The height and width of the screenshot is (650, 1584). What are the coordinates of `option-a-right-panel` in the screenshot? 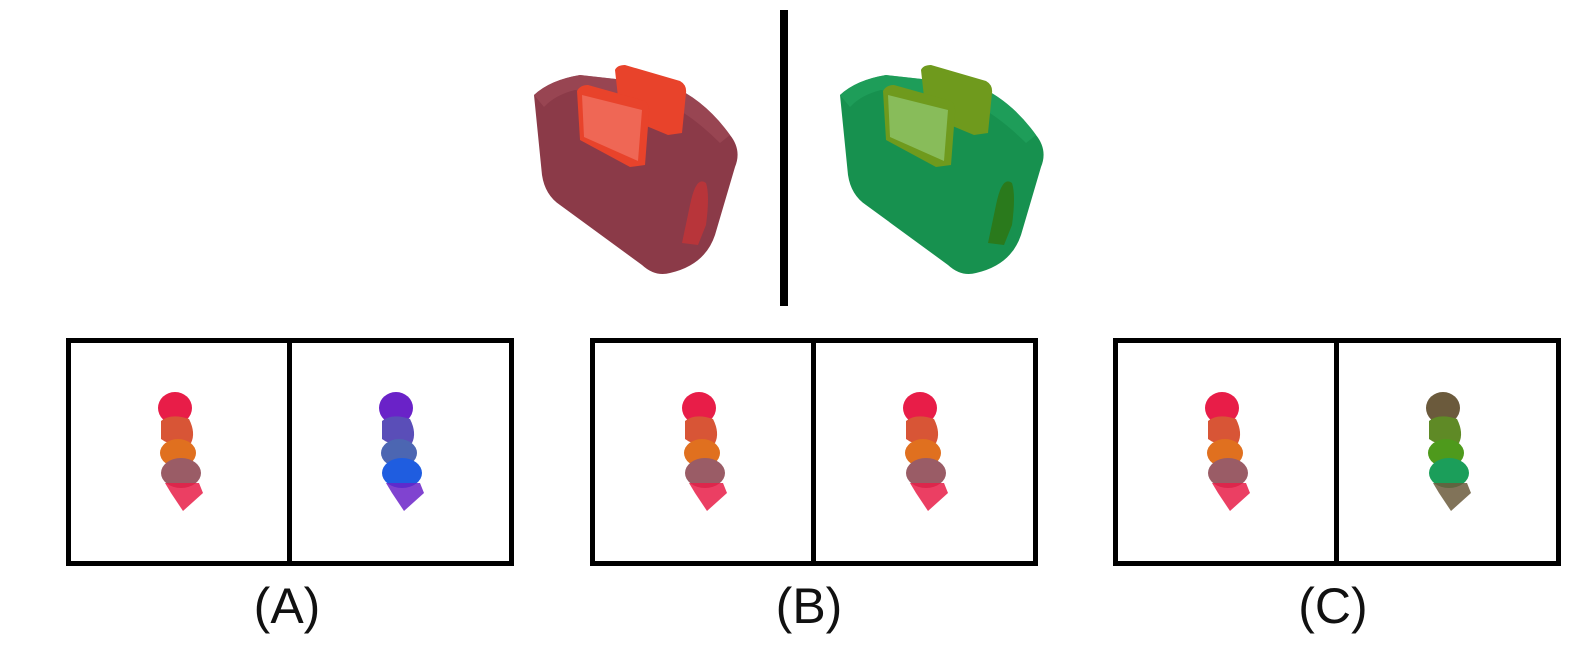 It's located at (400, 452).